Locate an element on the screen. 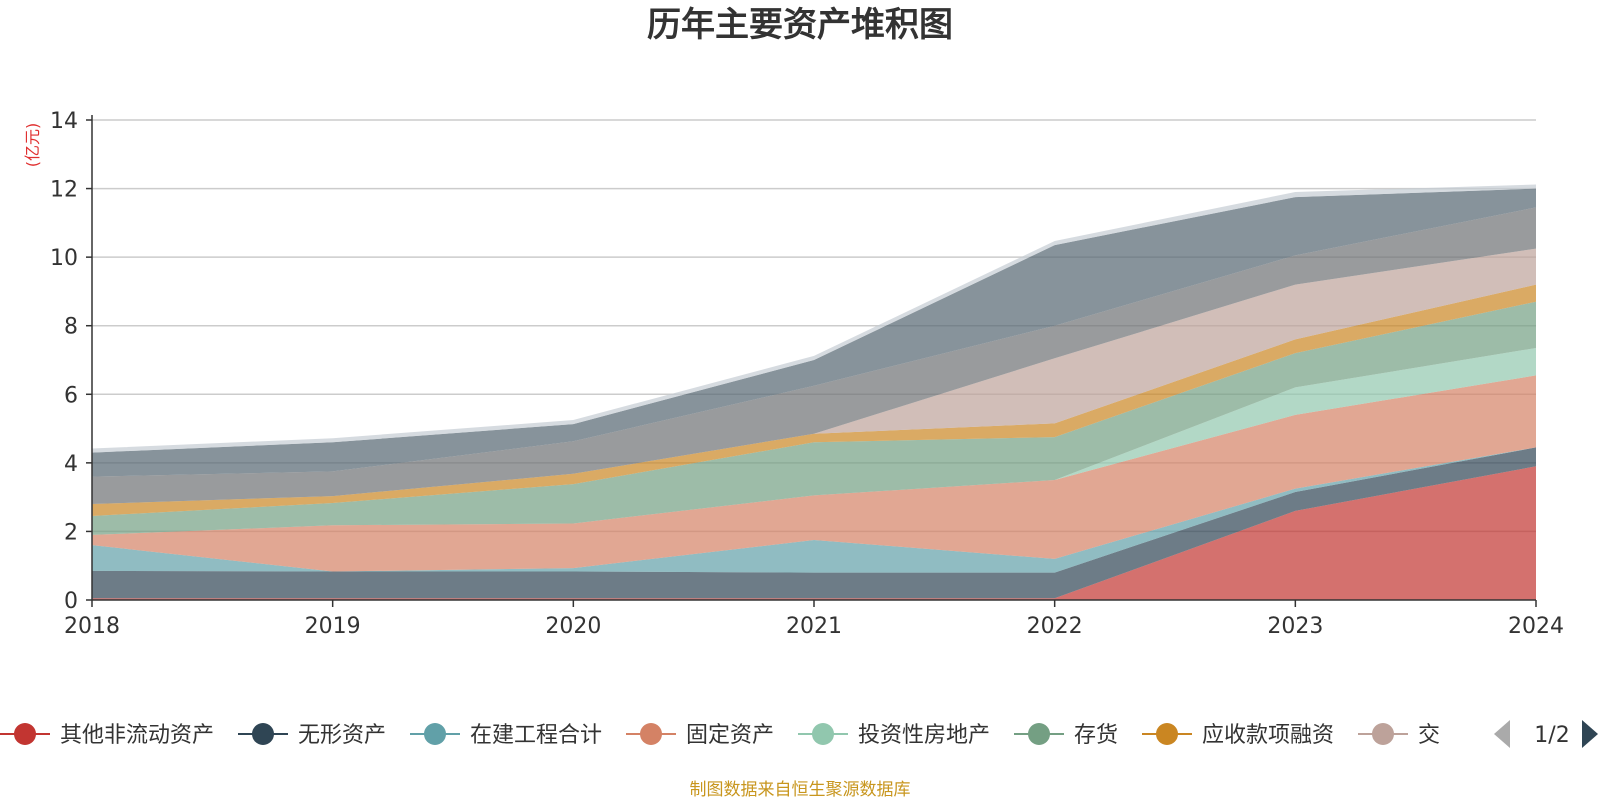 This screenshot has height=804, width=1600. source-note: 制图数据来自恒生聚源数据库 is located at coordinates (800, 790).